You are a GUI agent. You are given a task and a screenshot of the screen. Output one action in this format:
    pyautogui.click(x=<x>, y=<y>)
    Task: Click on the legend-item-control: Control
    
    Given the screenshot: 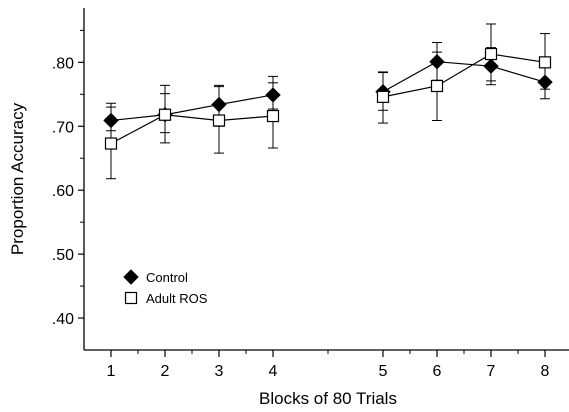 What is the action you would take?
    pyautogui.click(x=155, y=277)
    